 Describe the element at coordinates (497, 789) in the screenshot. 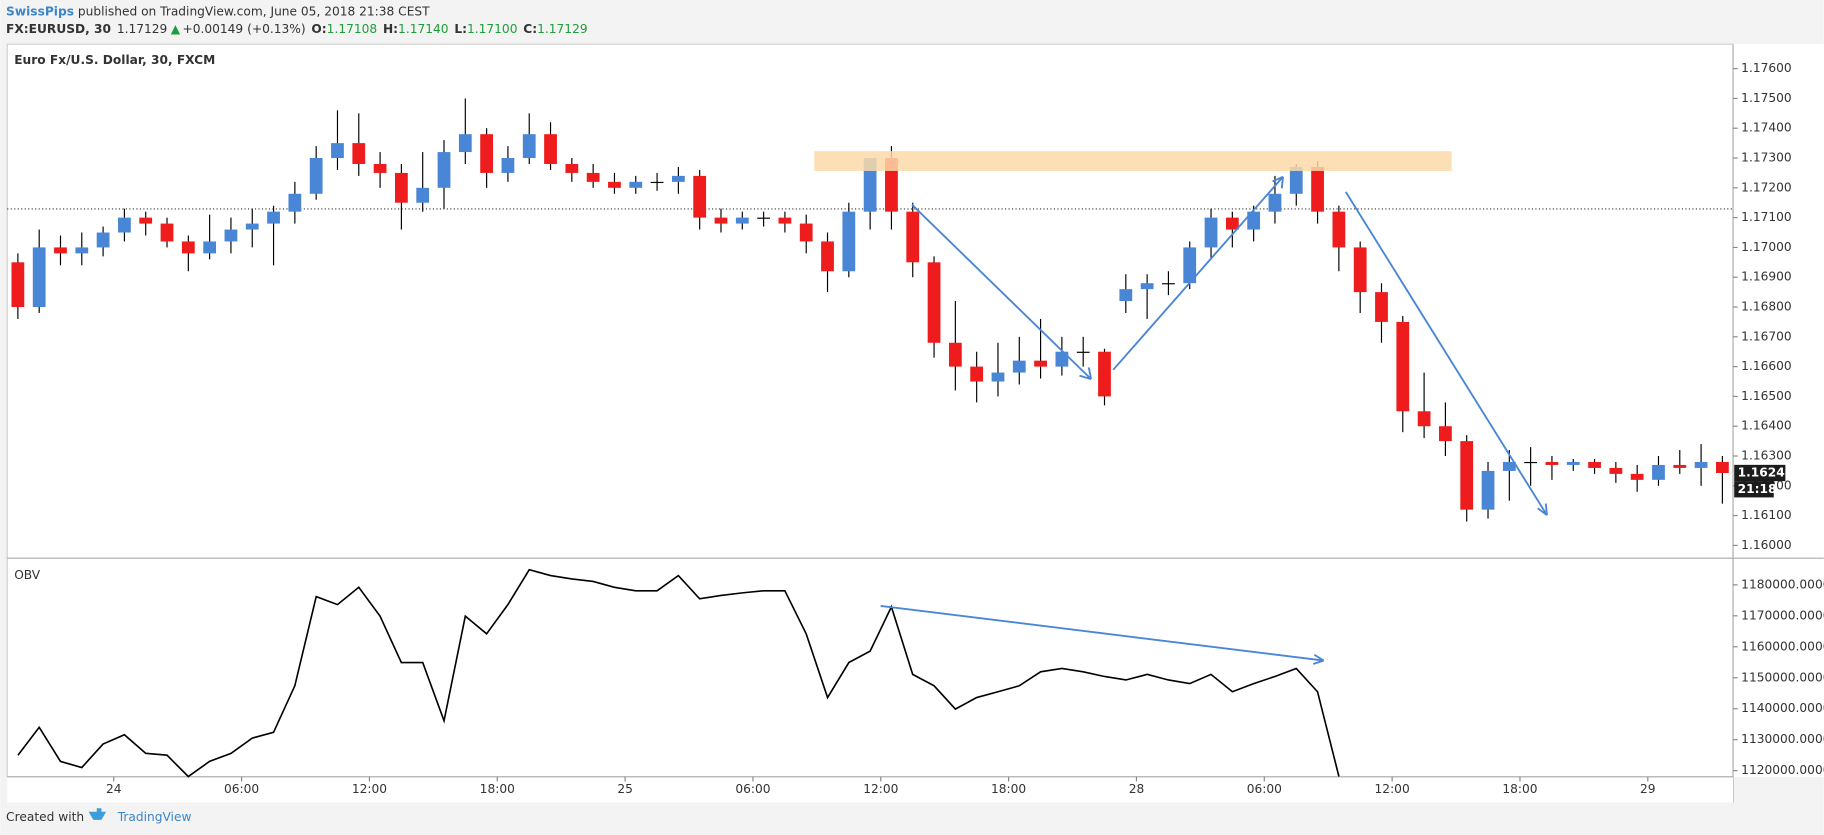

I see `x-tick-label: 18:00` at that location.